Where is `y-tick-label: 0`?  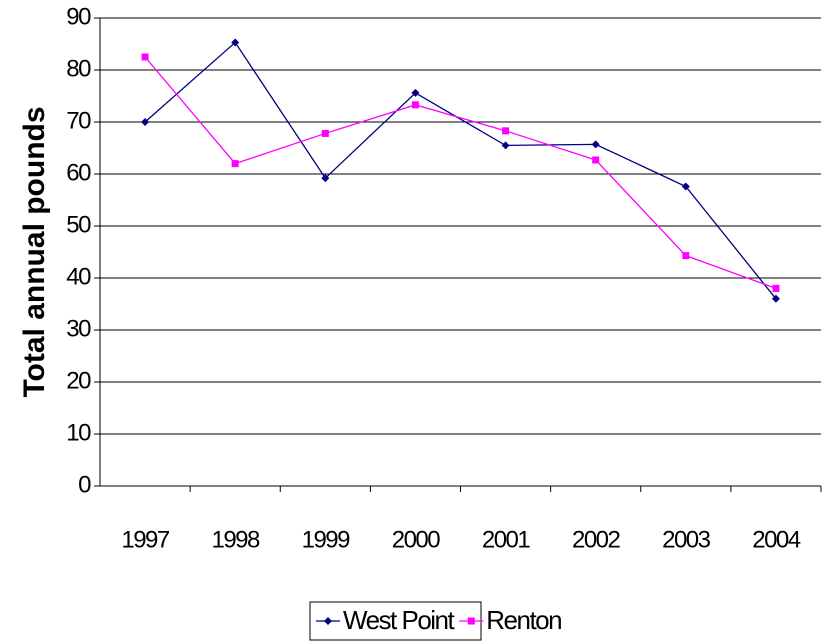 y-tick-label: 0 is located at coordinates (84, 484).